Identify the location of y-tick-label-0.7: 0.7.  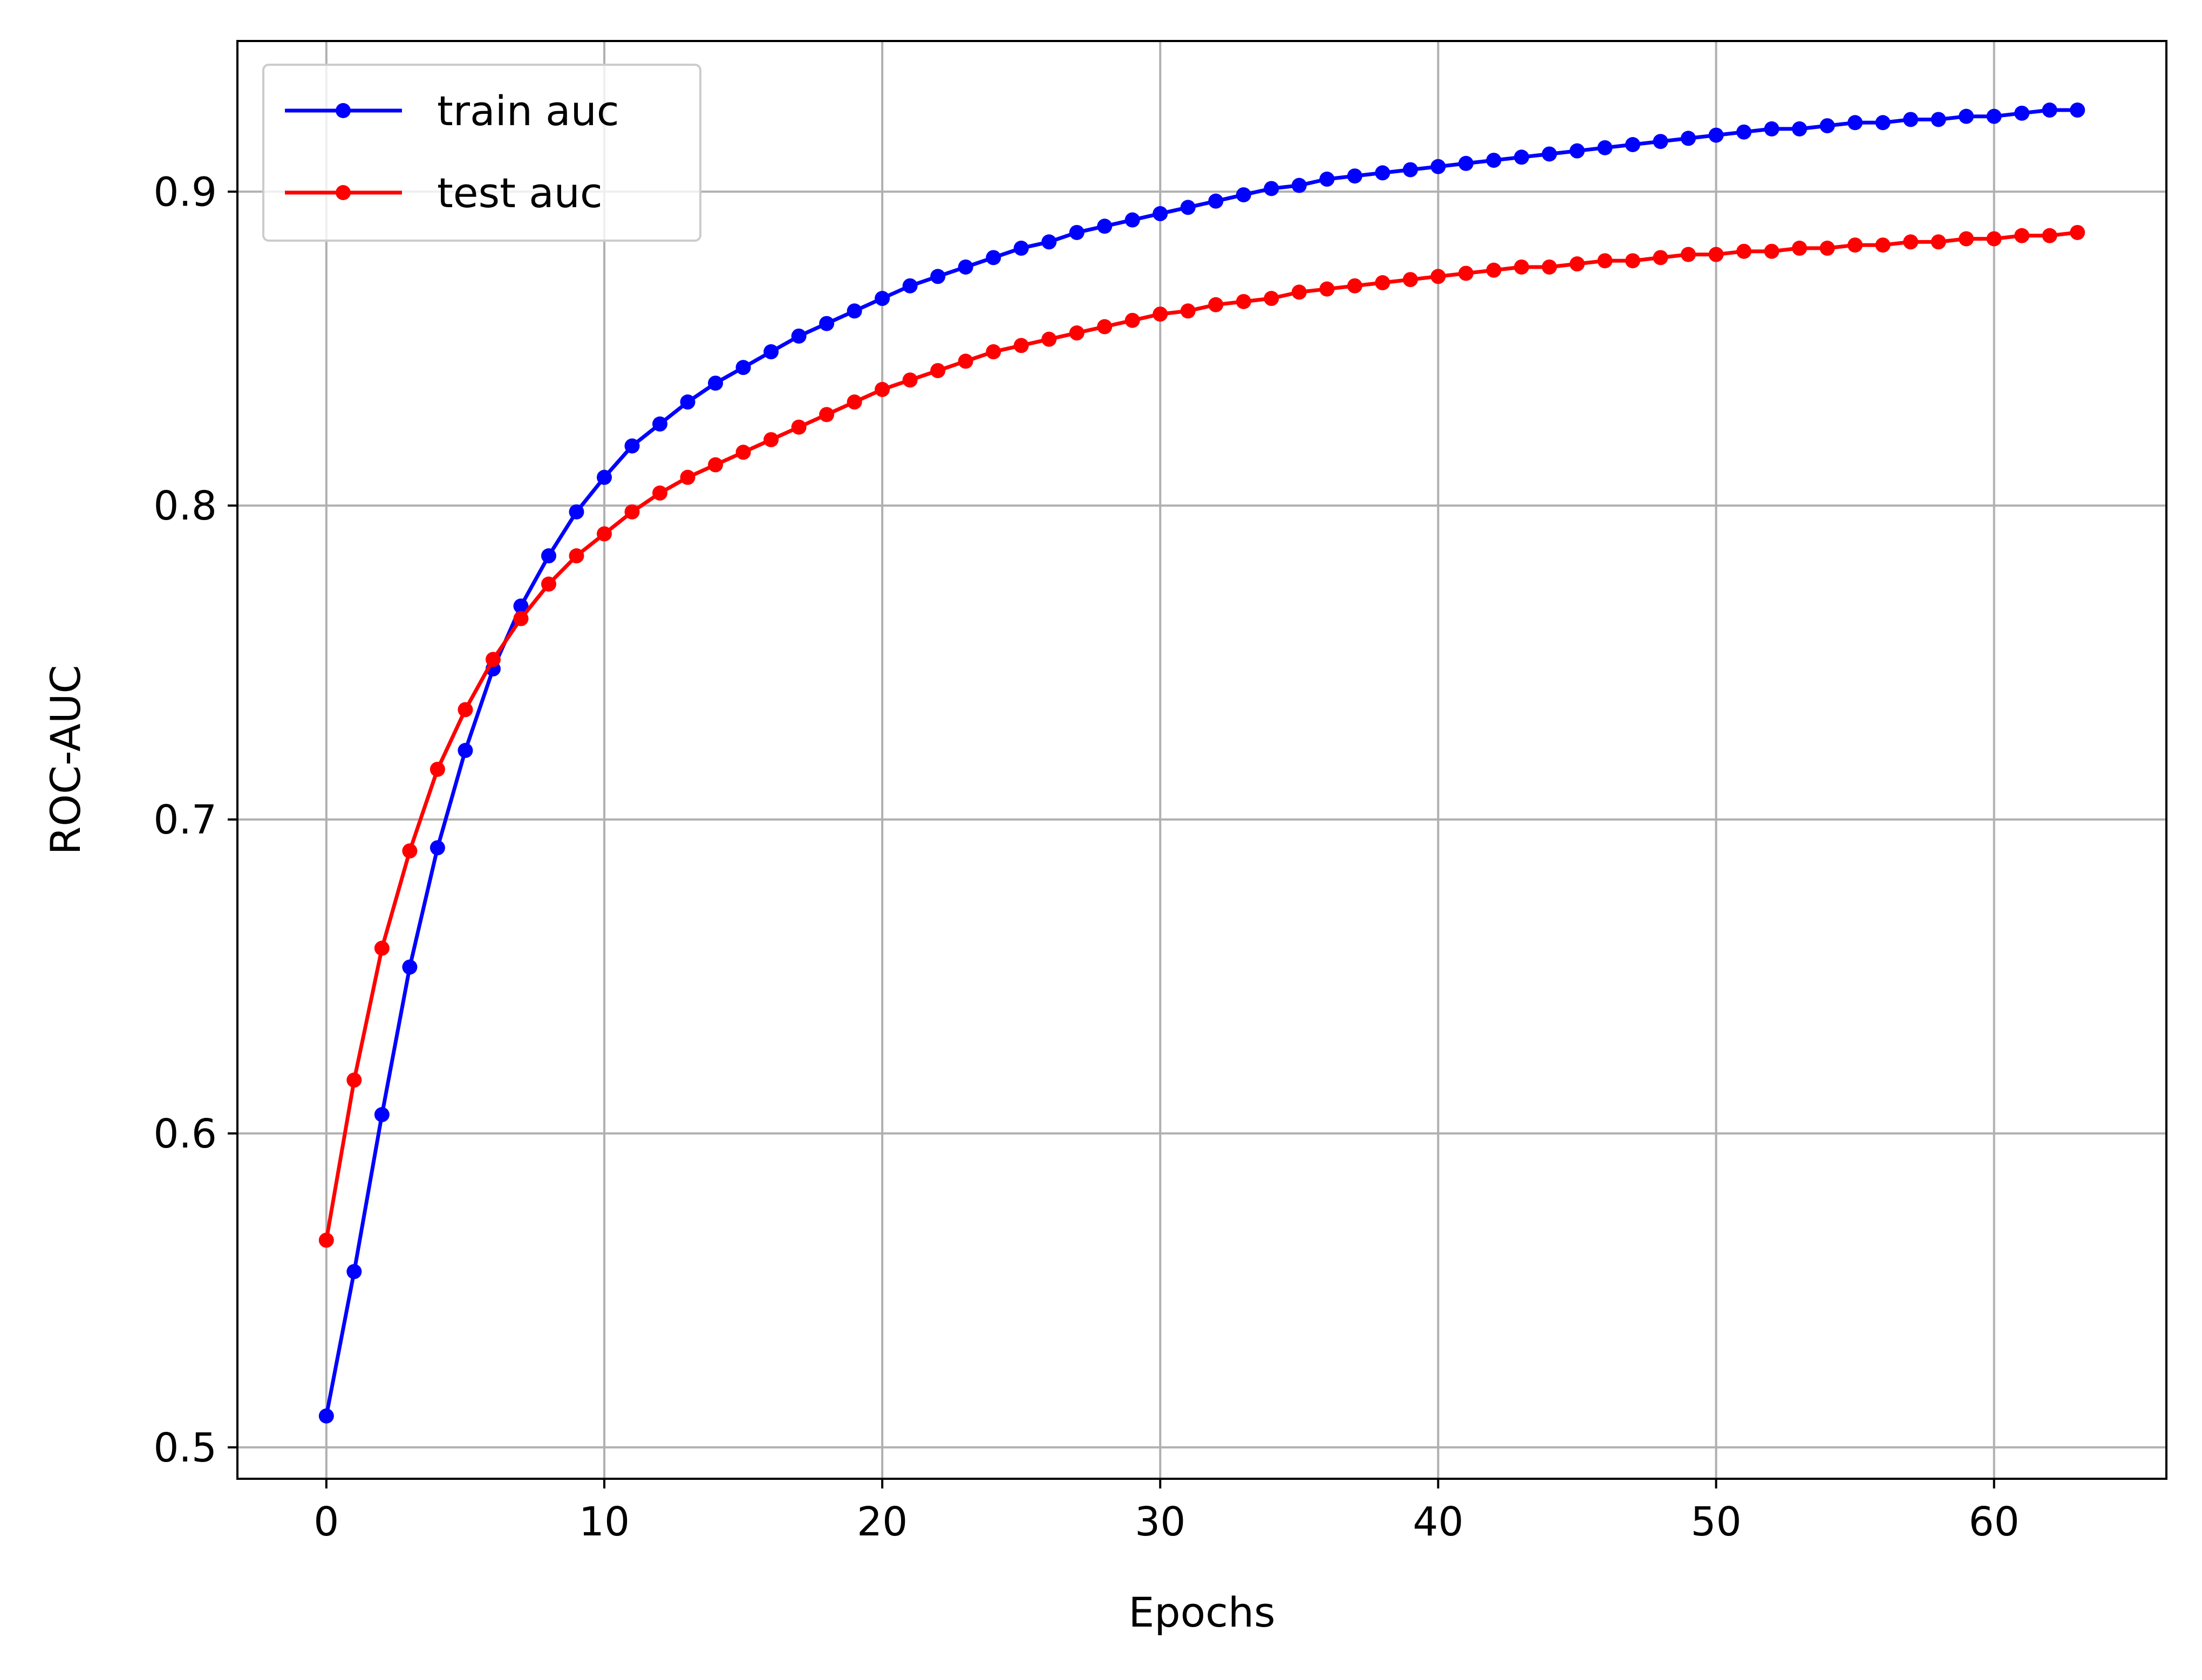
(185, 820).